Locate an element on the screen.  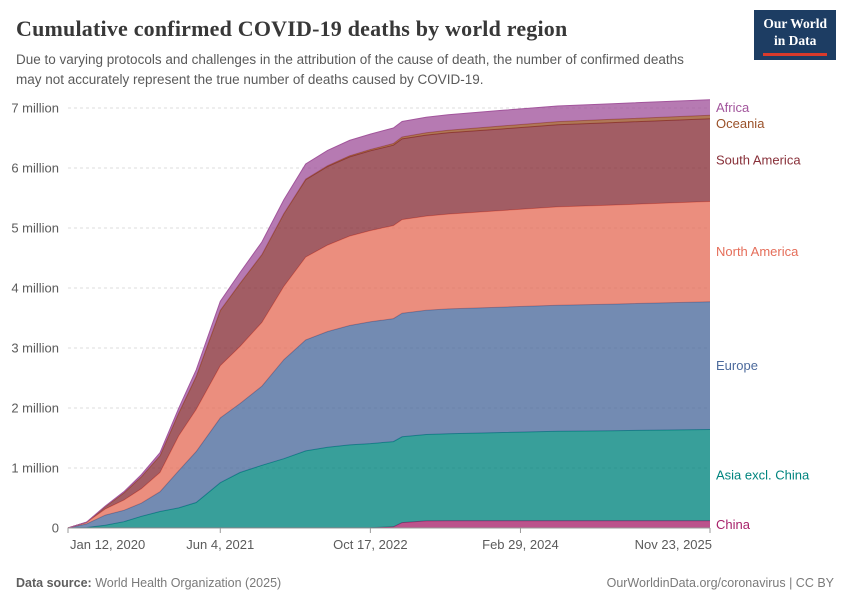
owid-logo: Our World in Data is located at coordinates (795, 35).